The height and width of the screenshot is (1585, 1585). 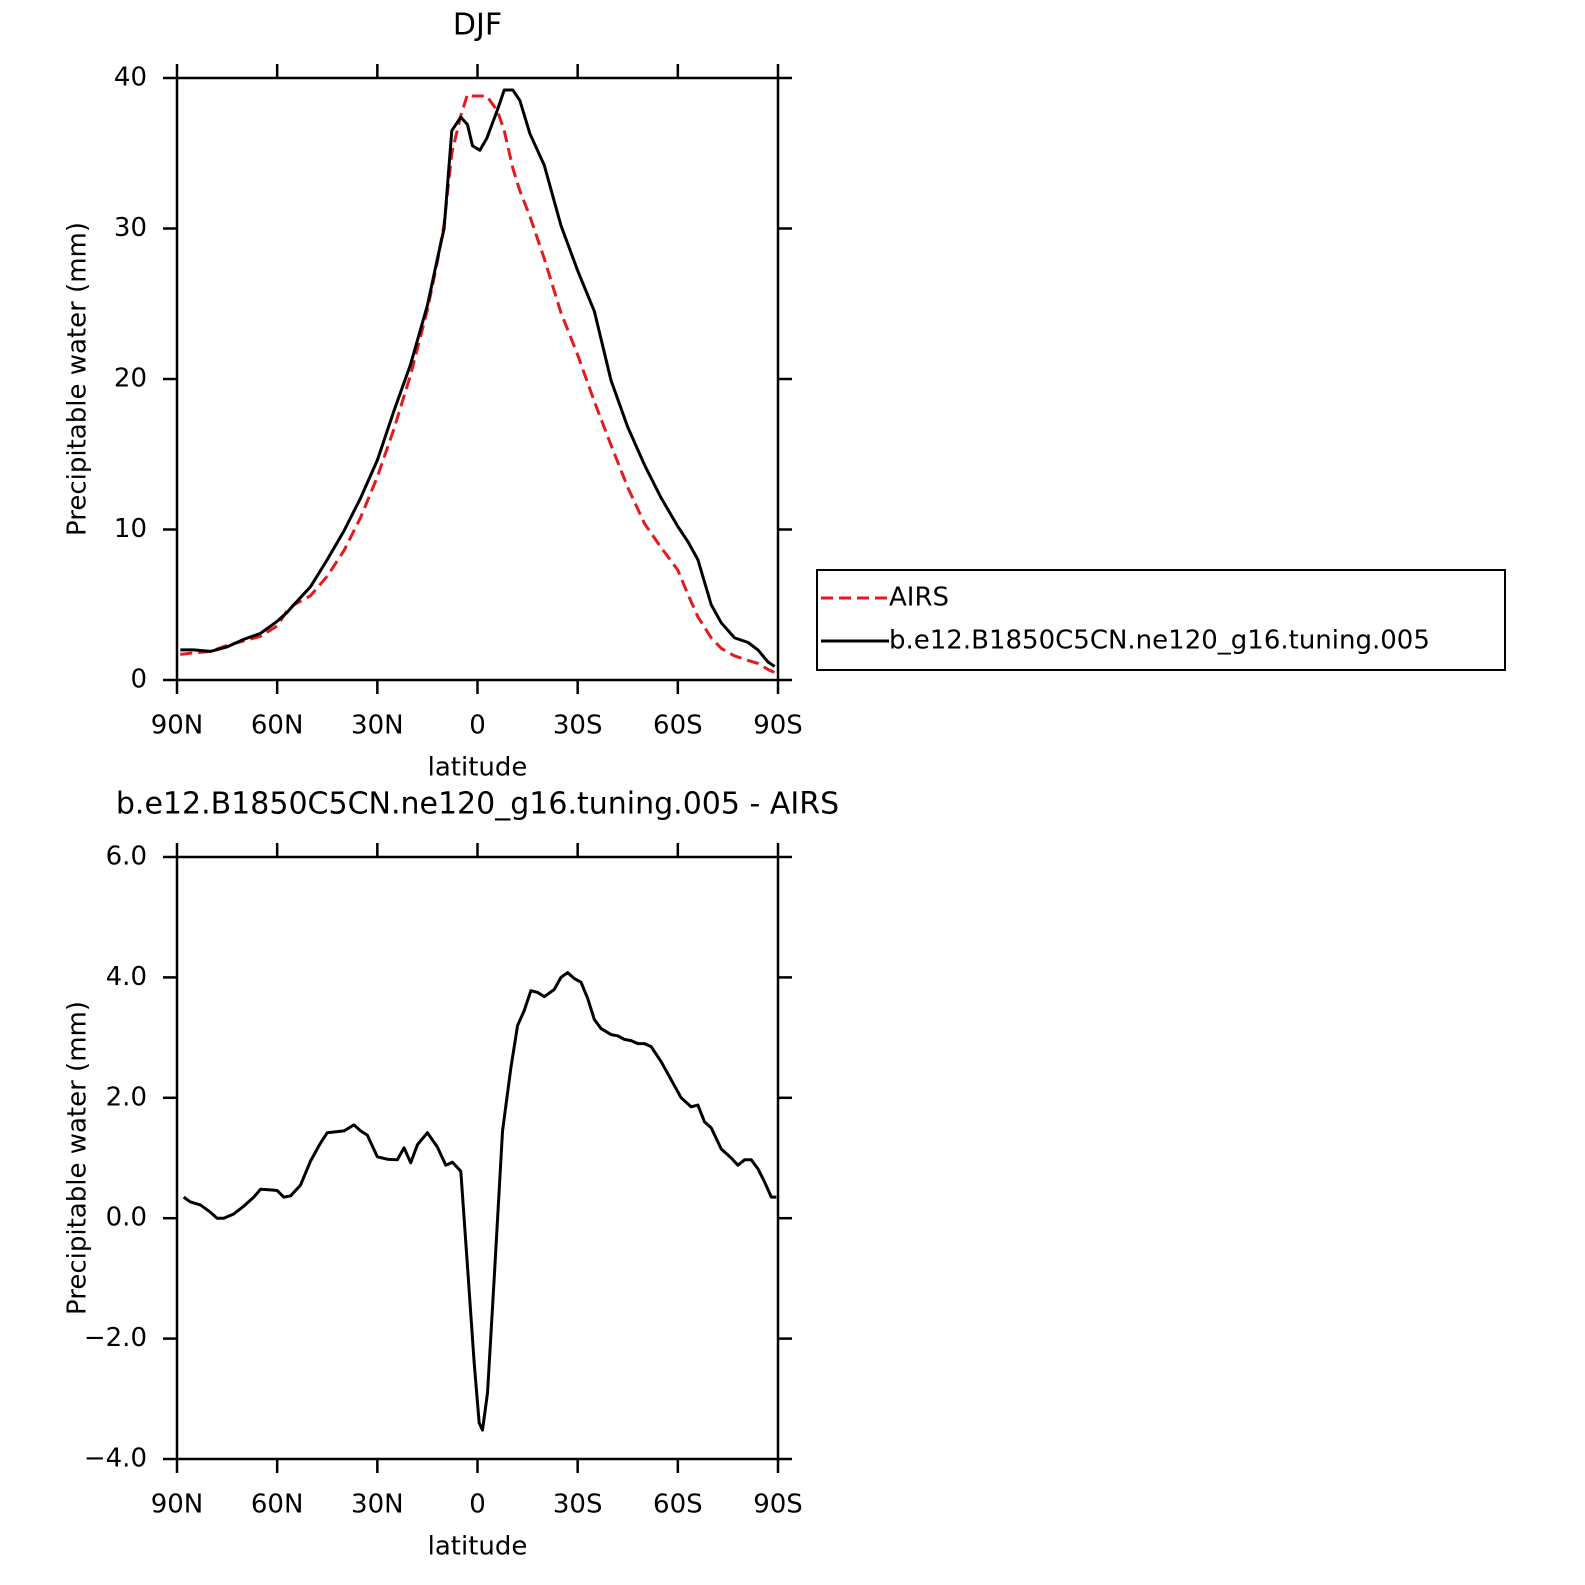 I want to click on y-tick-label: −4.0, so click(x=115, y=1459).